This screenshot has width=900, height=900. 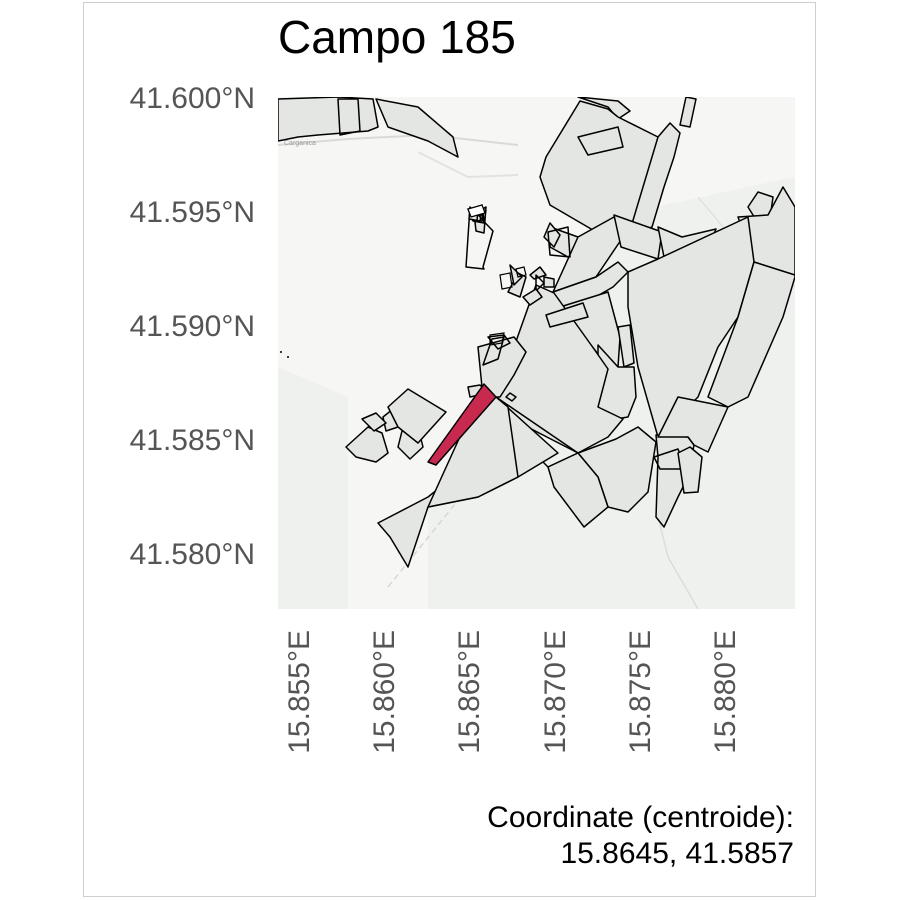 I want to click on x-tick-label: 15.880°E, so click(x=725, y=692).